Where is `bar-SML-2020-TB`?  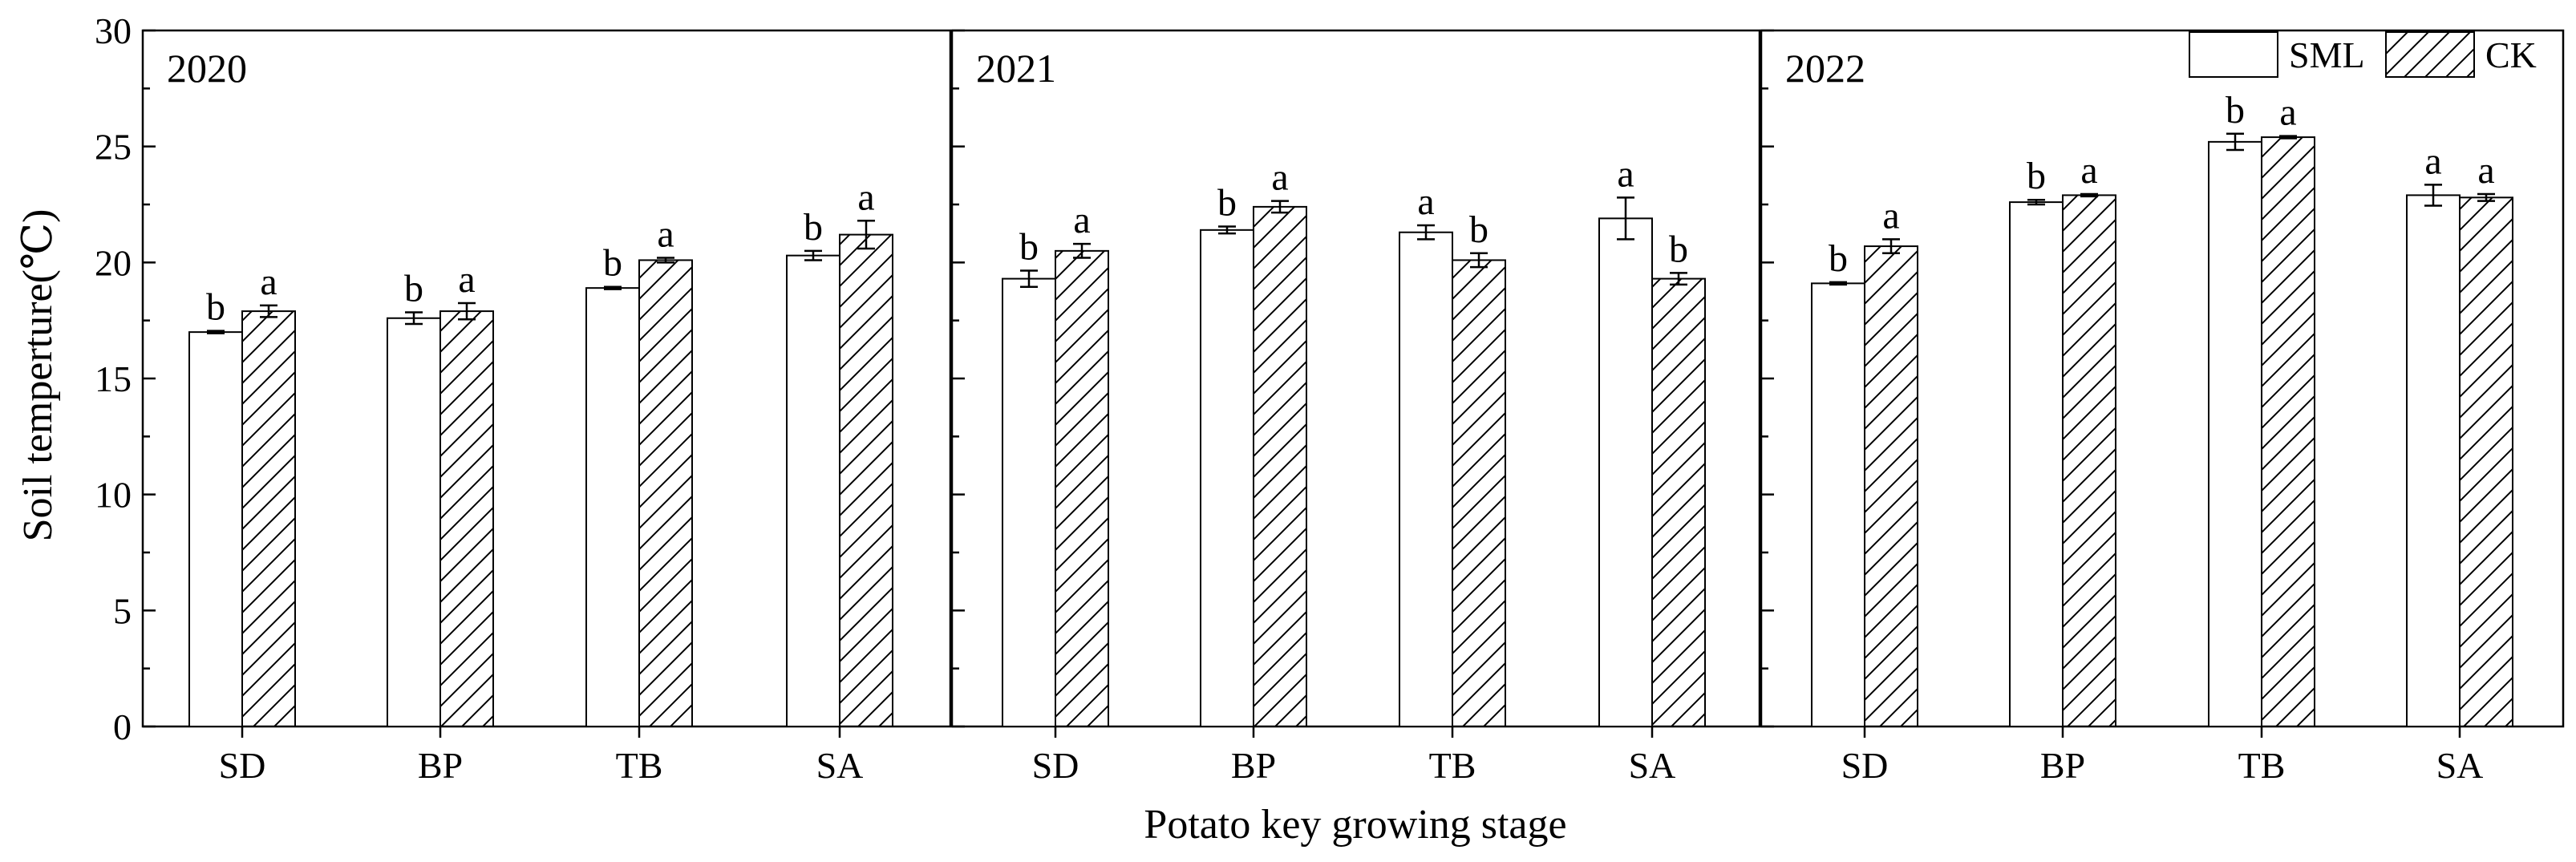
bar-SML-2020-TB is located at coordinates (612, 508).